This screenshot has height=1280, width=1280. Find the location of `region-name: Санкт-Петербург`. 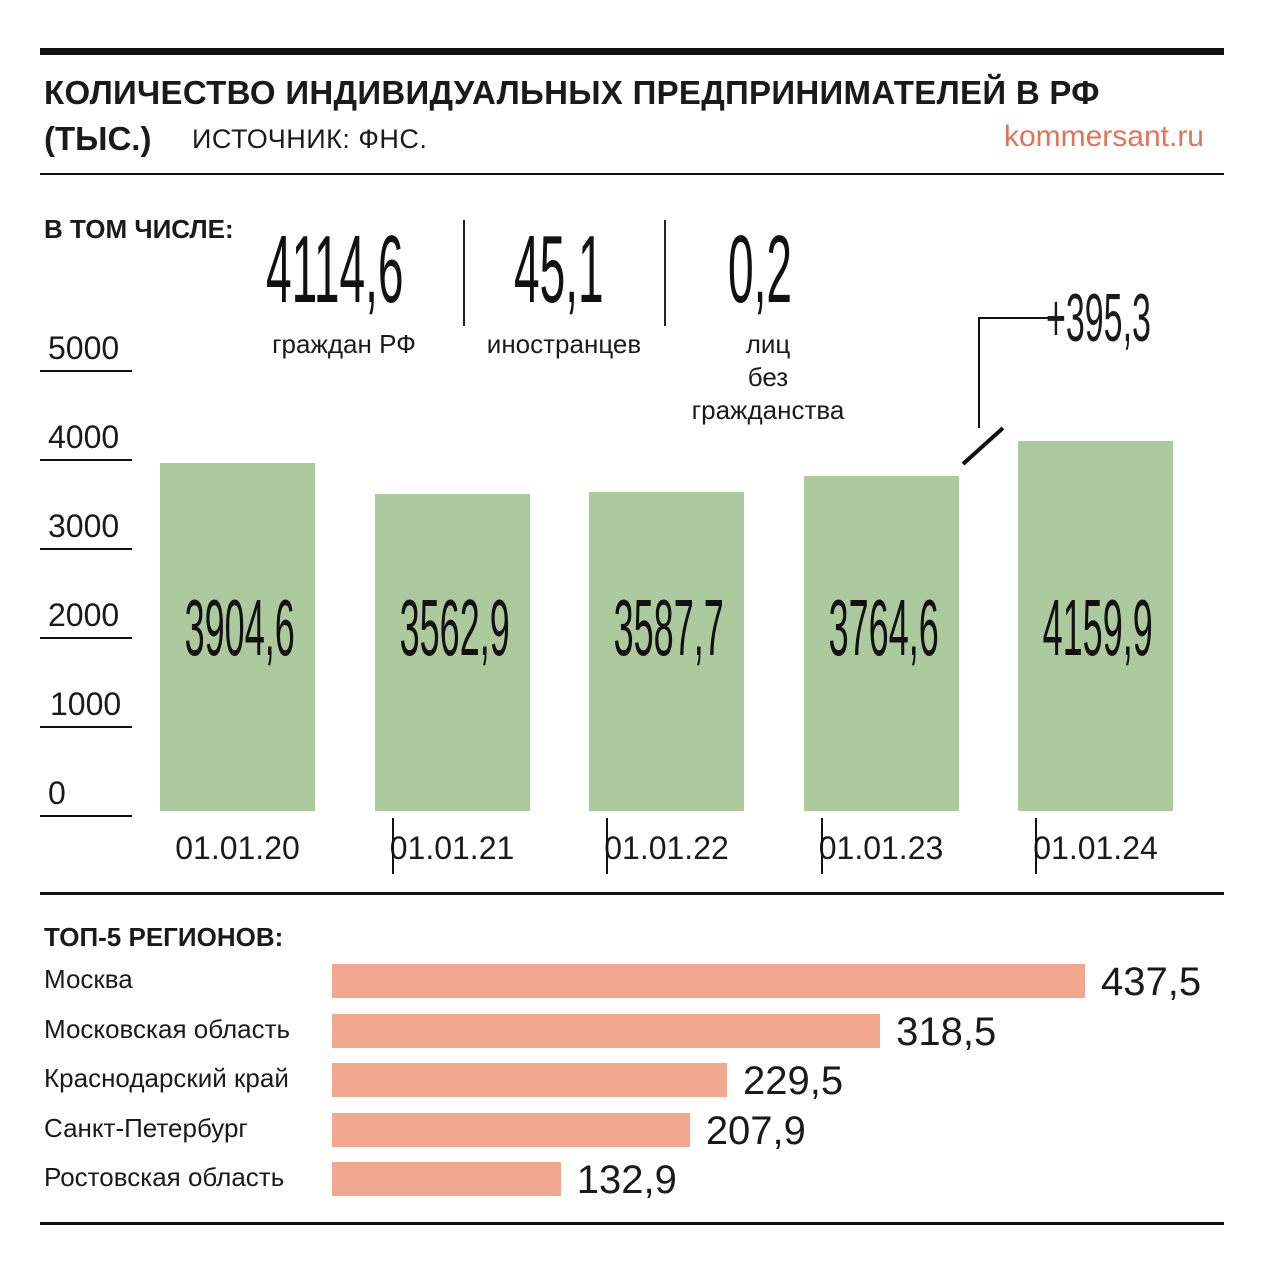

region-name: Санкт-Петербург is located at coordinates (146, 1127).